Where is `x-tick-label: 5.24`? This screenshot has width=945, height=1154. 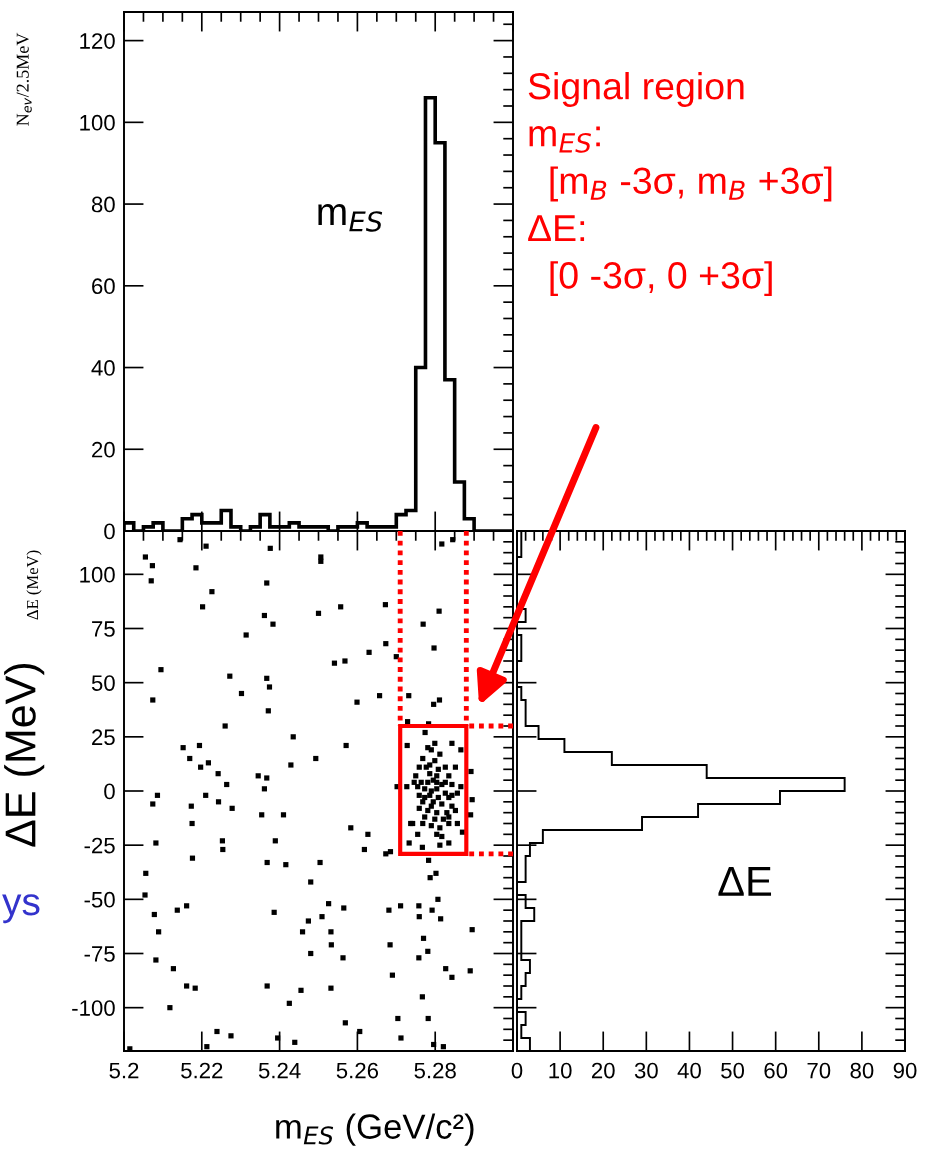
x-tick-label: 5.24 is located at coordinates (279, 1070).